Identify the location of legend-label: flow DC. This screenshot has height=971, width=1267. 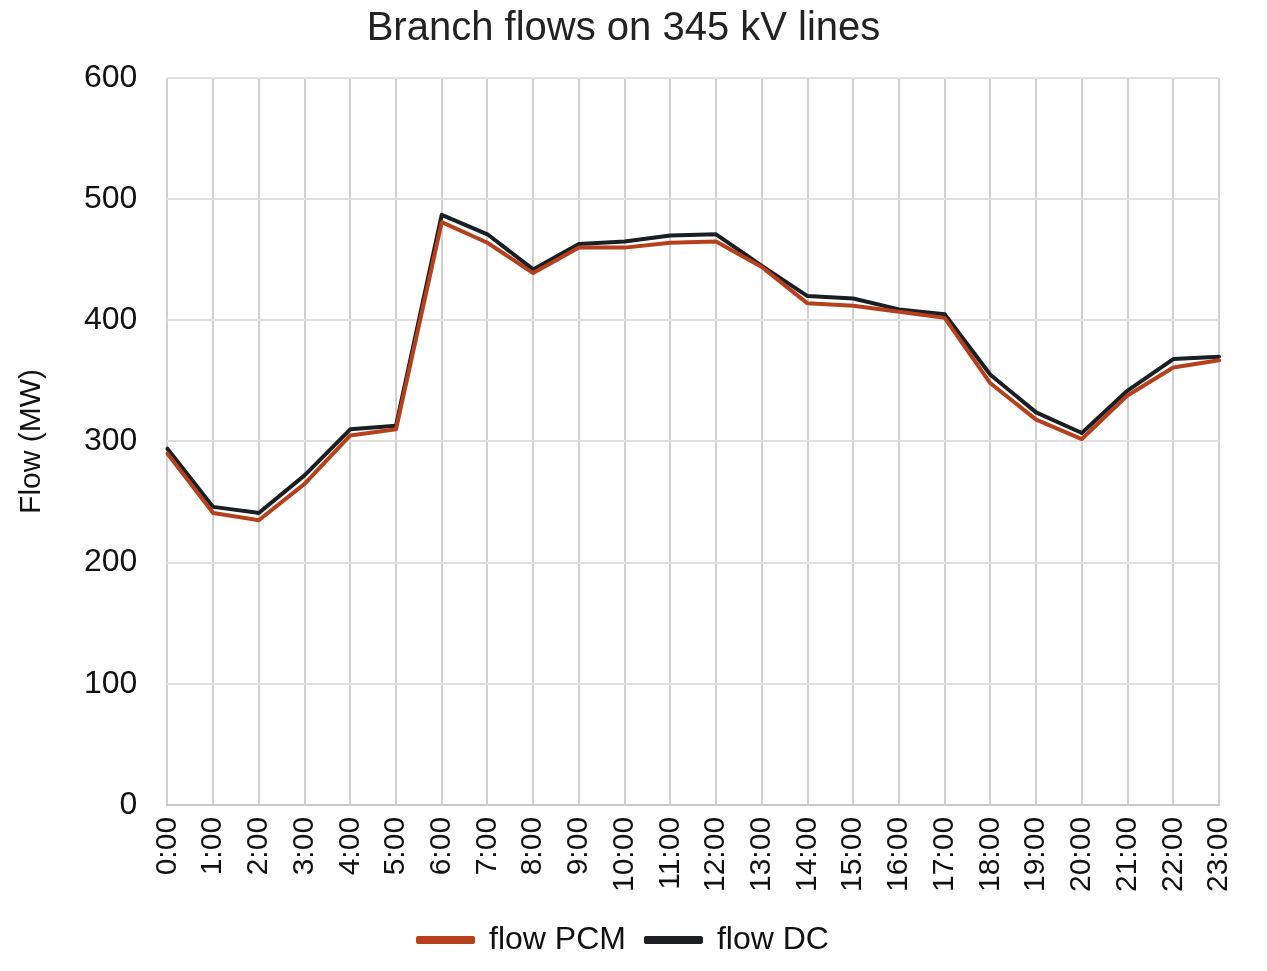
(772, 937).